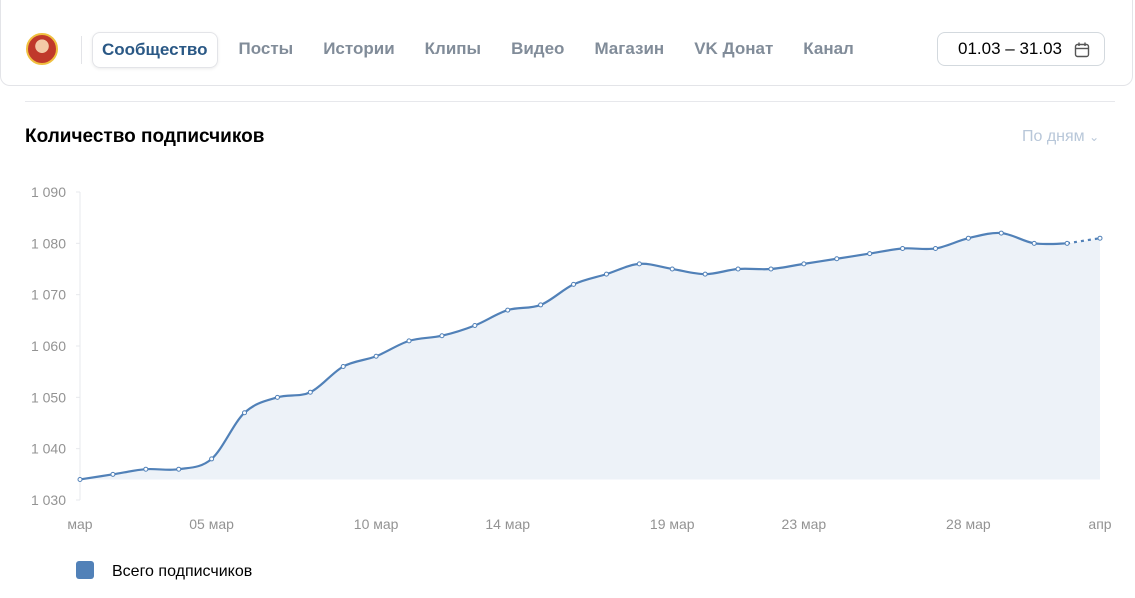 The width and height of the screenshot is (1135, 598). Describe the element at coordinates (734, 48) in the screenshot. I see `nav-tab: VK Донат` at that location.